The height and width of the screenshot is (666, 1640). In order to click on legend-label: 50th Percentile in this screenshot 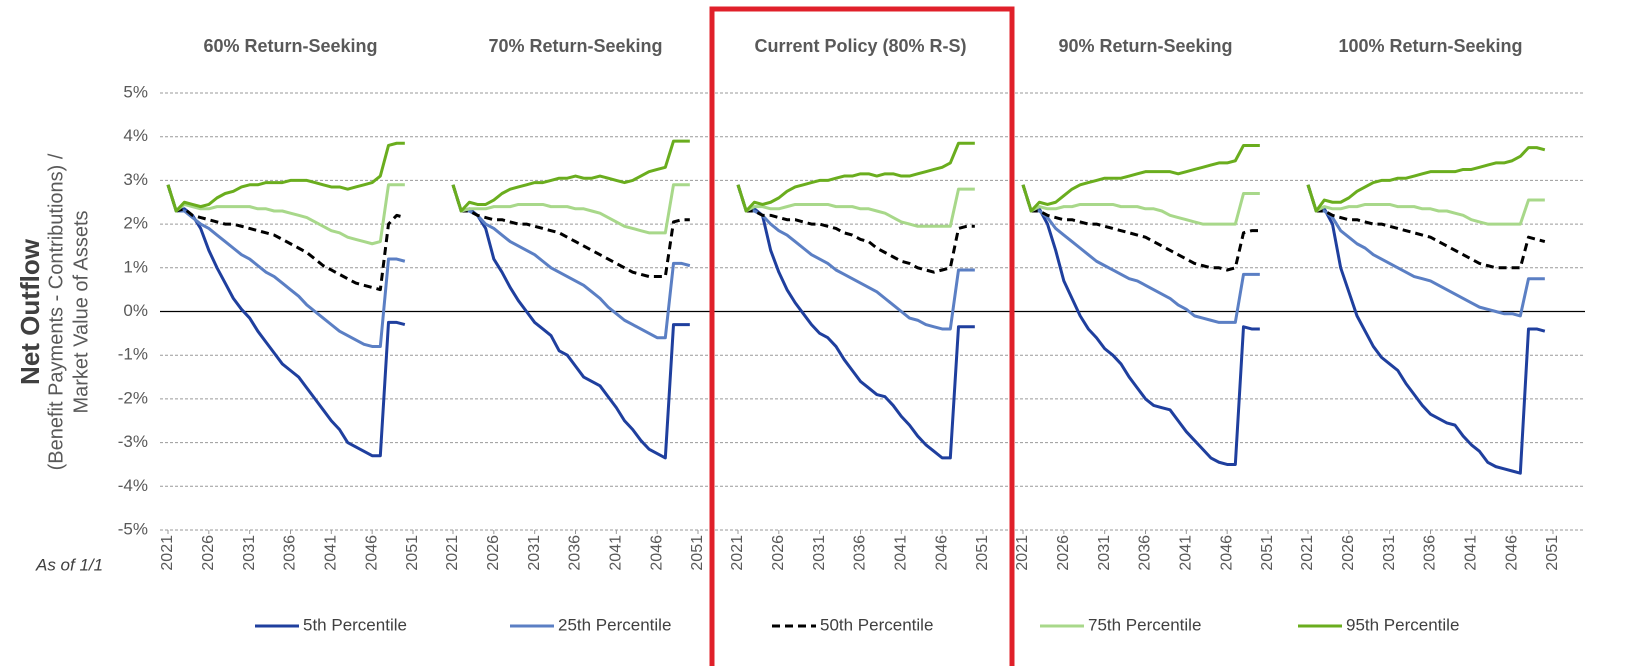, I will do `click(876, 624)`.